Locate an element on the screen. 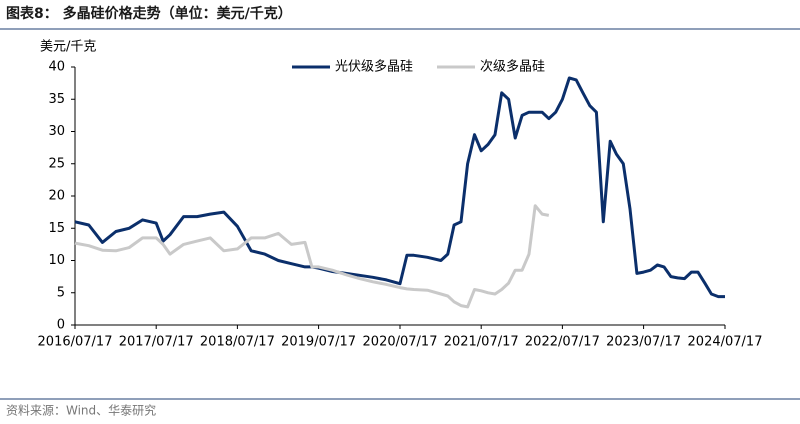 Image resolution: width=800 pixels, height=424 pixels. y-tick-label: 20 is located at coordinates (56, 196).